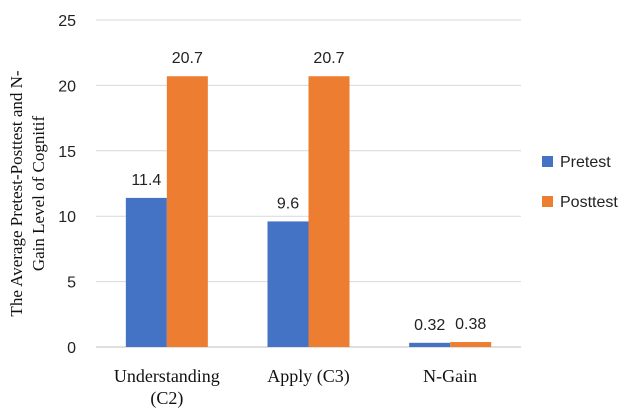  Describe the element at coordinates (16, 193) in the screenshot. I see `y-axis-title-line: The Average Pretest-Posttest and N-` at that location.